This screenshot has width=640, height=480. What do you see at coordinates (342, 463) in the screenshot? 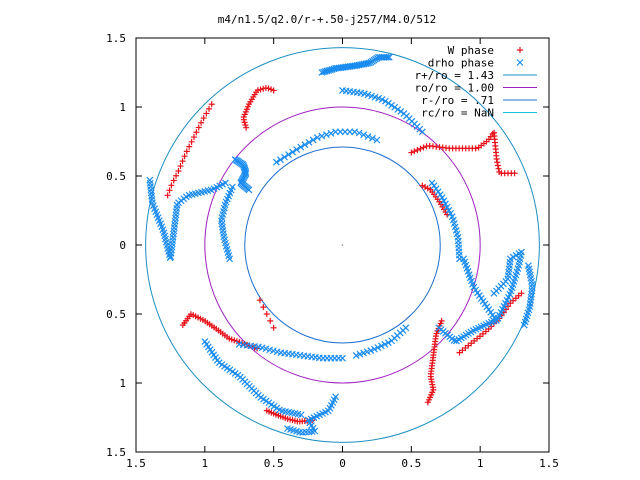
I see `x-tick-label-3: 0` at bounding box center [342, 463].